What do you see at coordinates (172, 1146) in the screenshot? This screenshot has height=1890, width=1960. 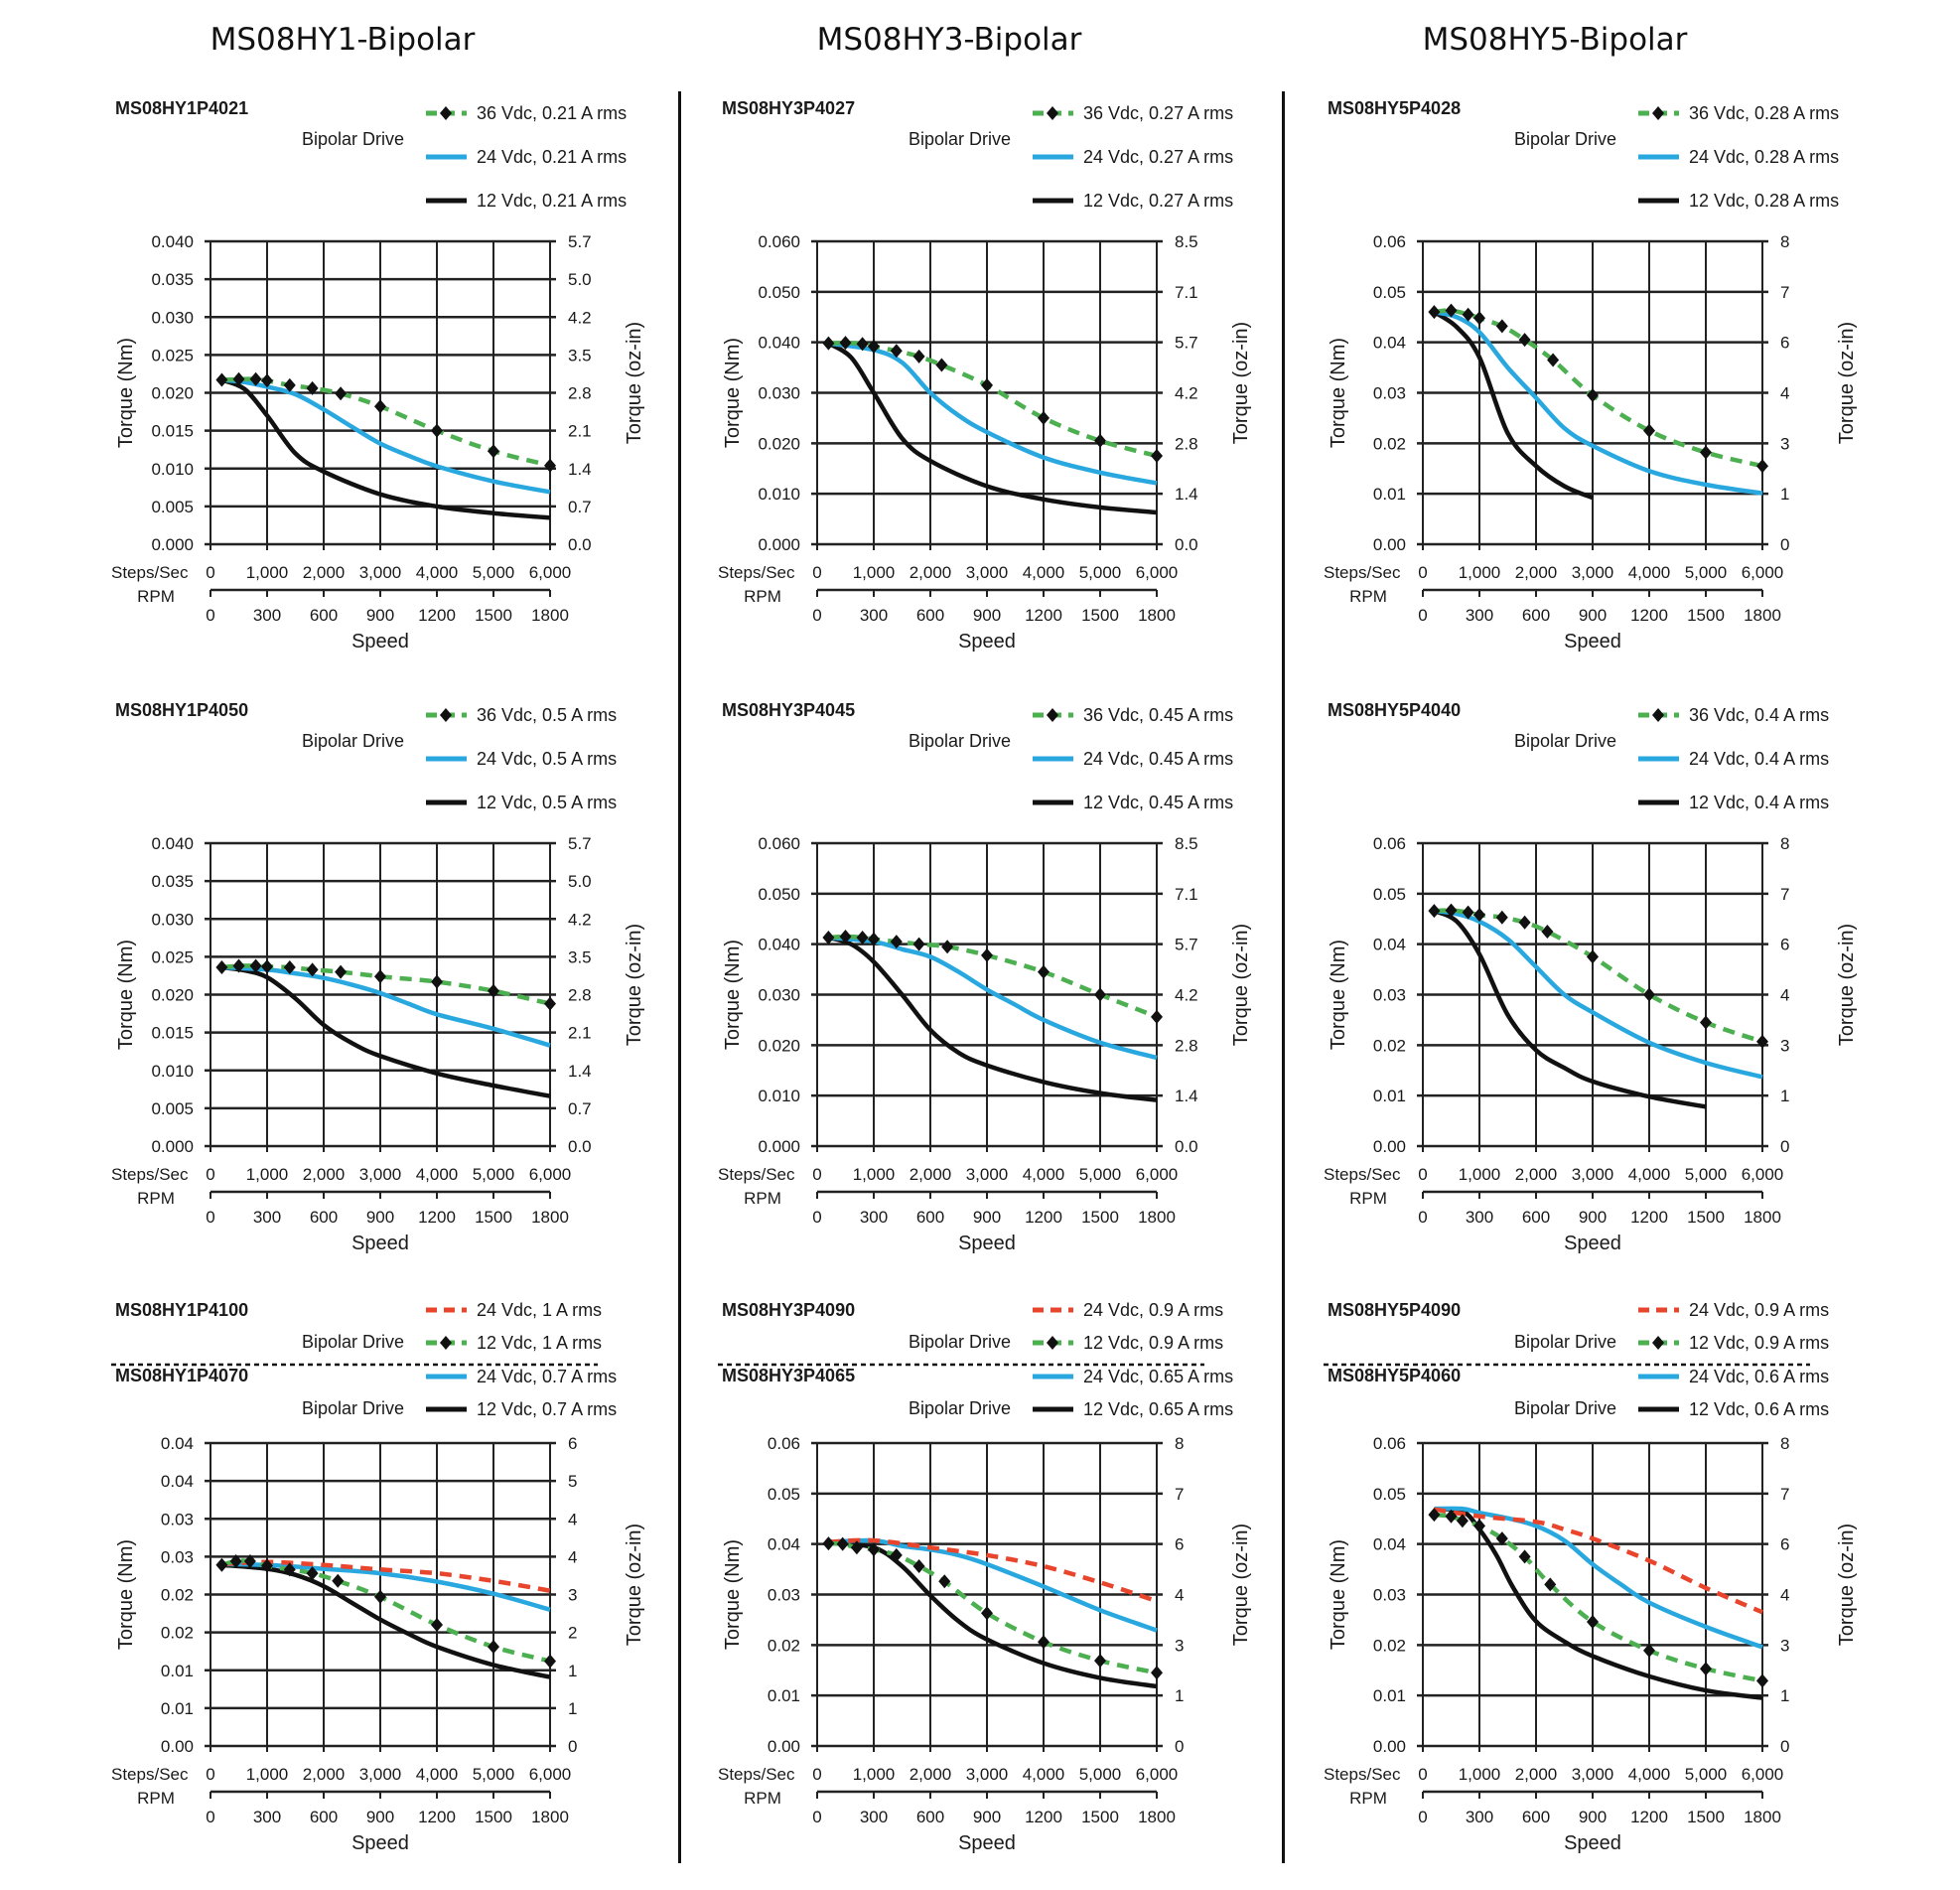 I see `y-tick-label: 0.000` at bounding box center [172, 1146].